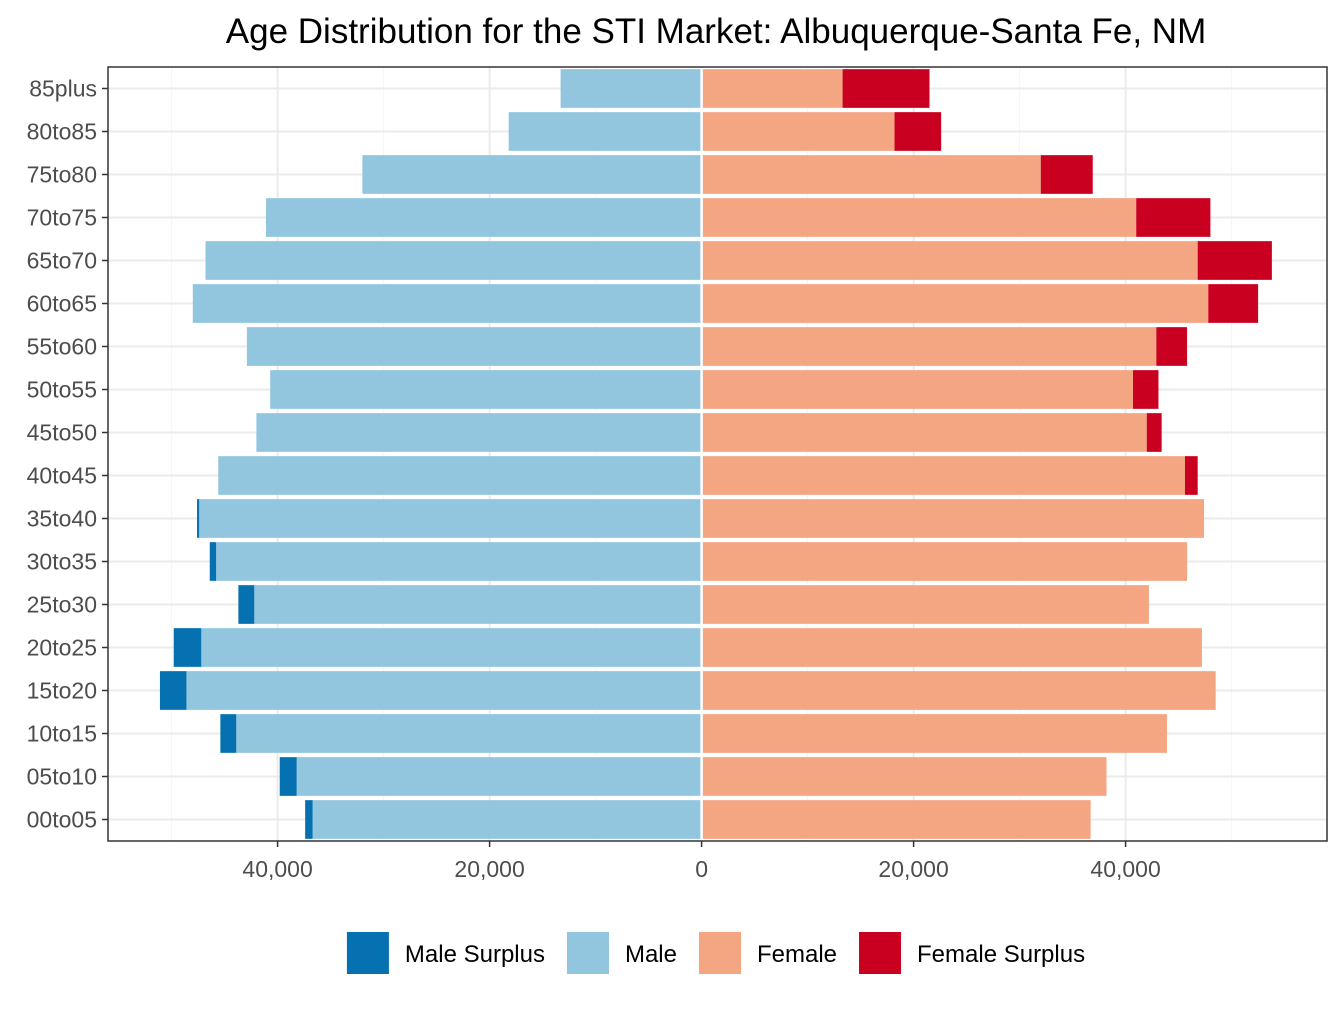 This screenshot has height=1013, width=1344. I want to click on y-tick-label: 30to35, so click(62, 562).